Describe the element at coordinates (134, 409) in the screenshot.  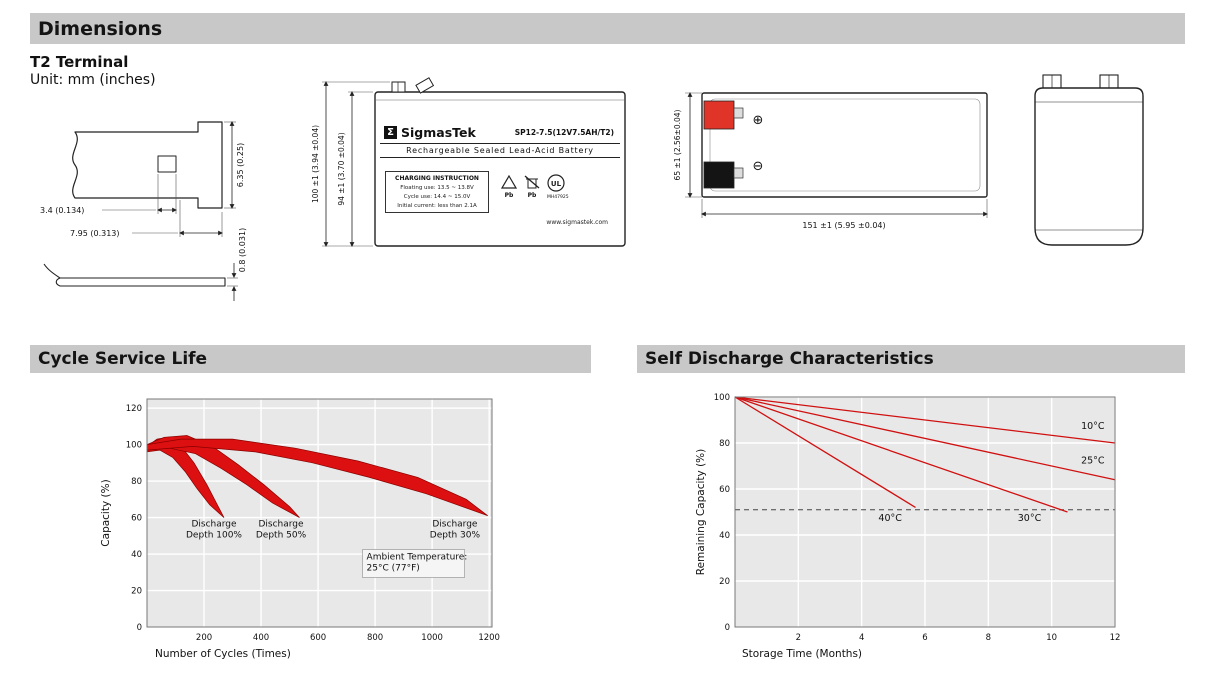
I see `svg-text: 120` at that location.